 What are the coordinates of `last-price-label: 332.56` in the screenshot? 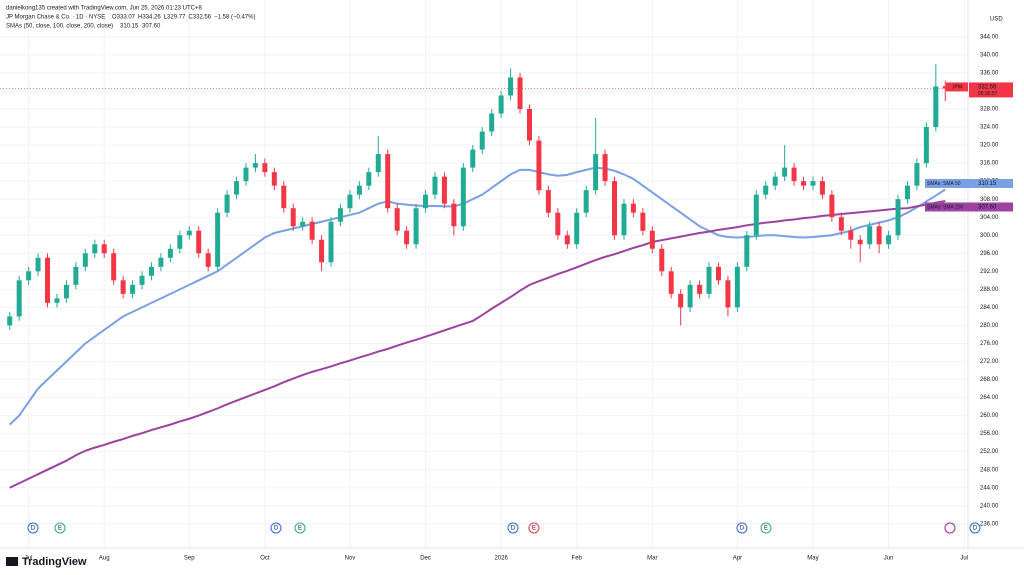 It's located at (987, 88).